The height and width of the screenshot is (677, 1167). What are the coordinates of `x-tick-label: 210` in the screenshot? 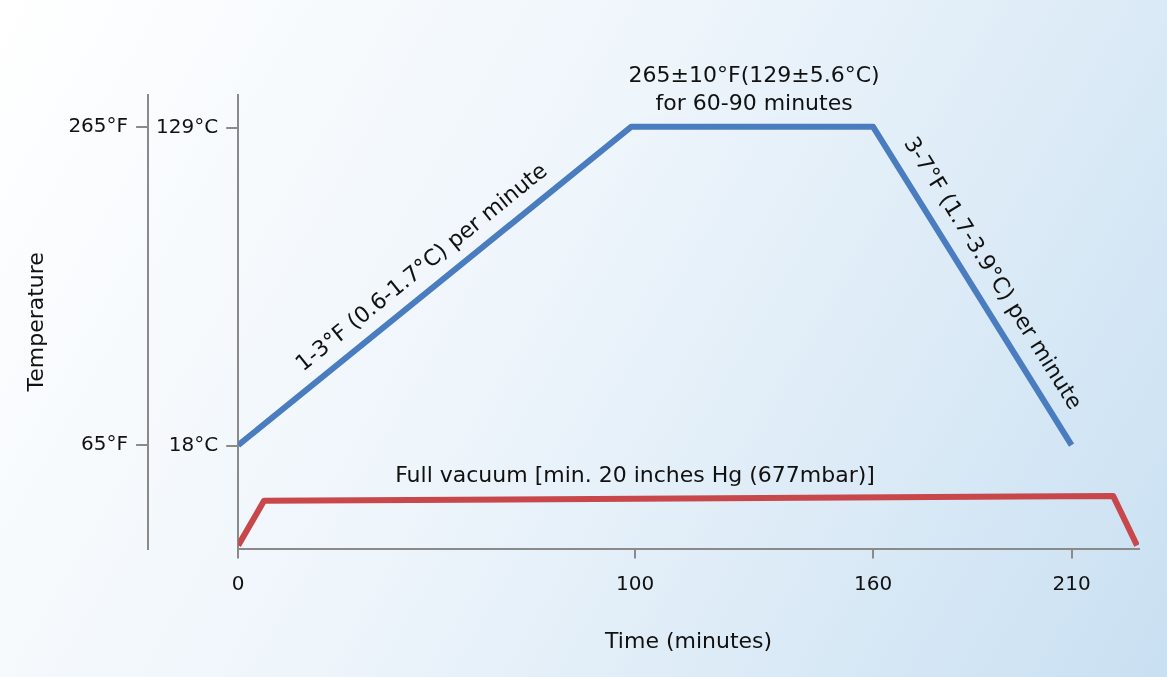 It's located at (1071, 582).